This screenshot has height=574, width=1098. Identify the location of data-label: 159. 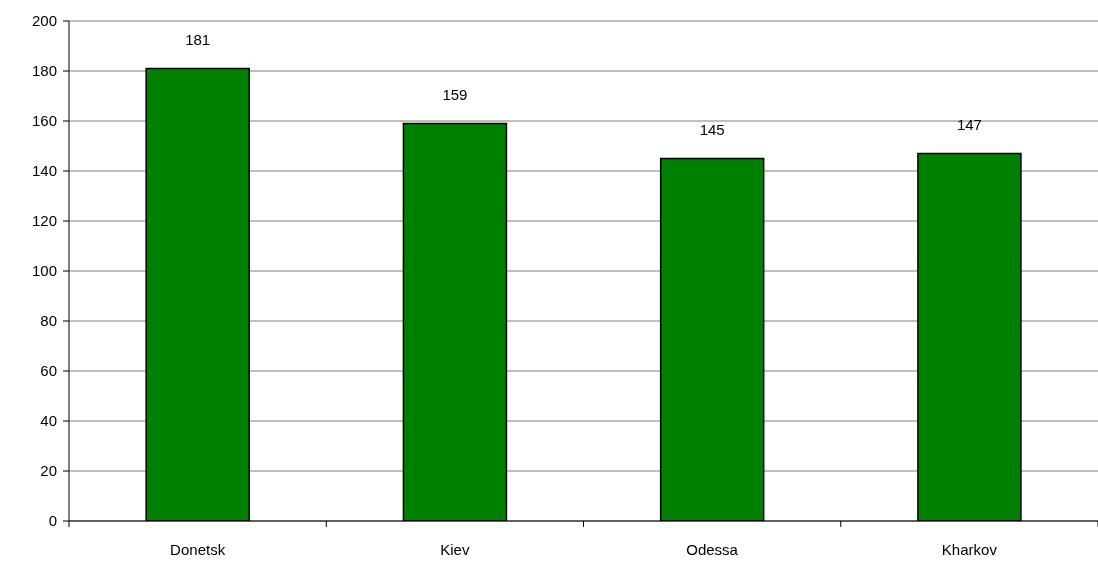
(455, 94).